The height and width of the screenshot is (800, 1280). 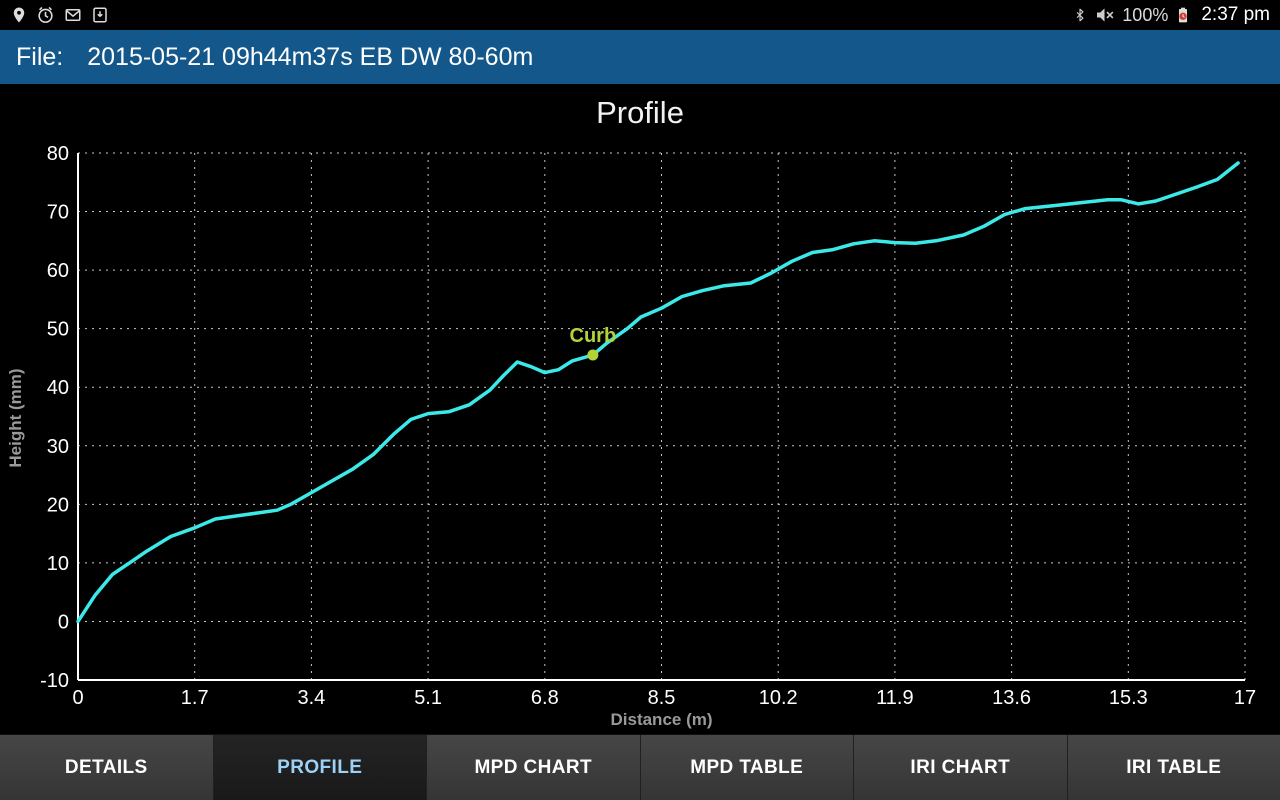 What do you see at coordinates (100, 15) in the screenshot?
I see `download-icon` at bounding box center [100, 15].